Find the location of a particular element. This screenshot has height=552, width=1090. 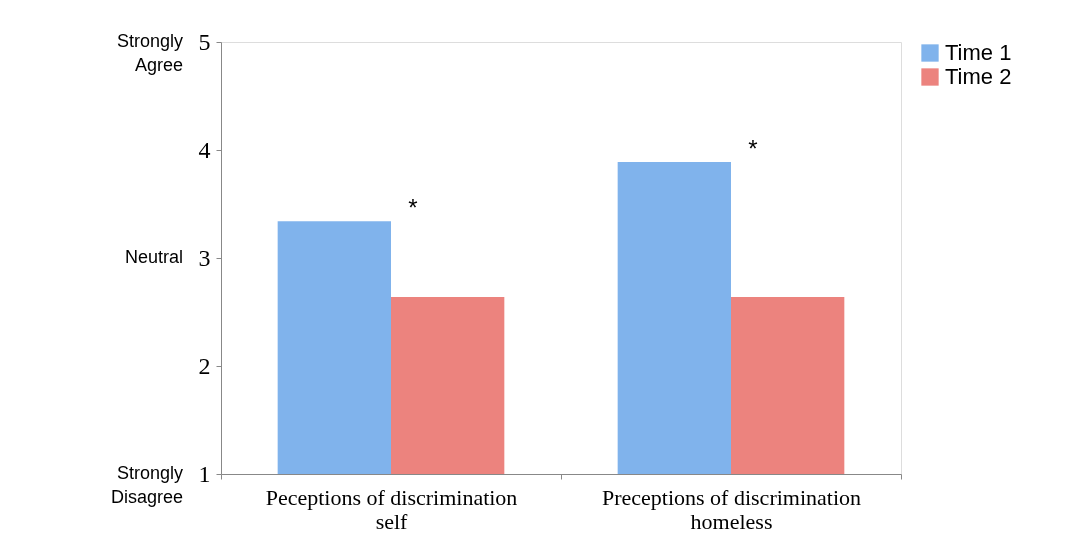

y-tick-label: 2 is located at coordinates (204, 365).